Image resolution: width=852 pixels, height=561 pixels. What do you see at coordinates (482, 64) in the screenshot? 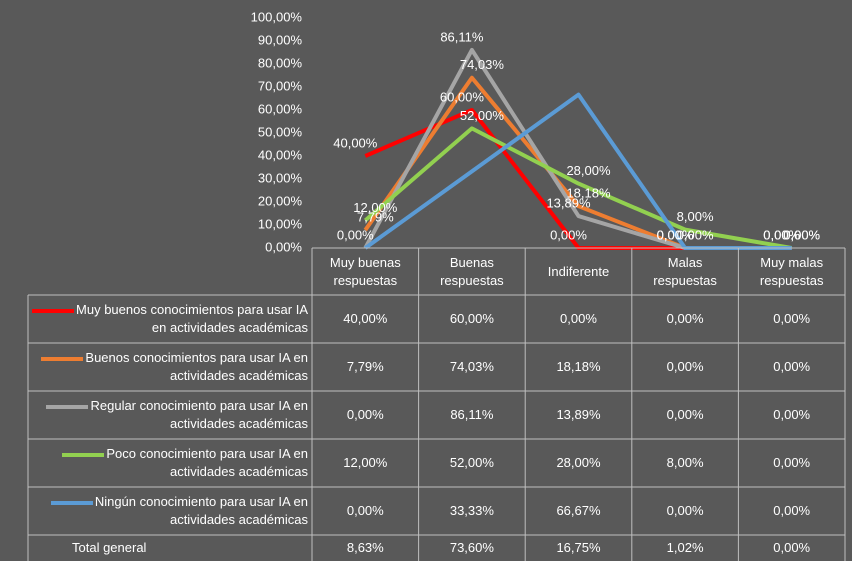
I see `data-label: 74,03%` at bounding box center [482, 64].